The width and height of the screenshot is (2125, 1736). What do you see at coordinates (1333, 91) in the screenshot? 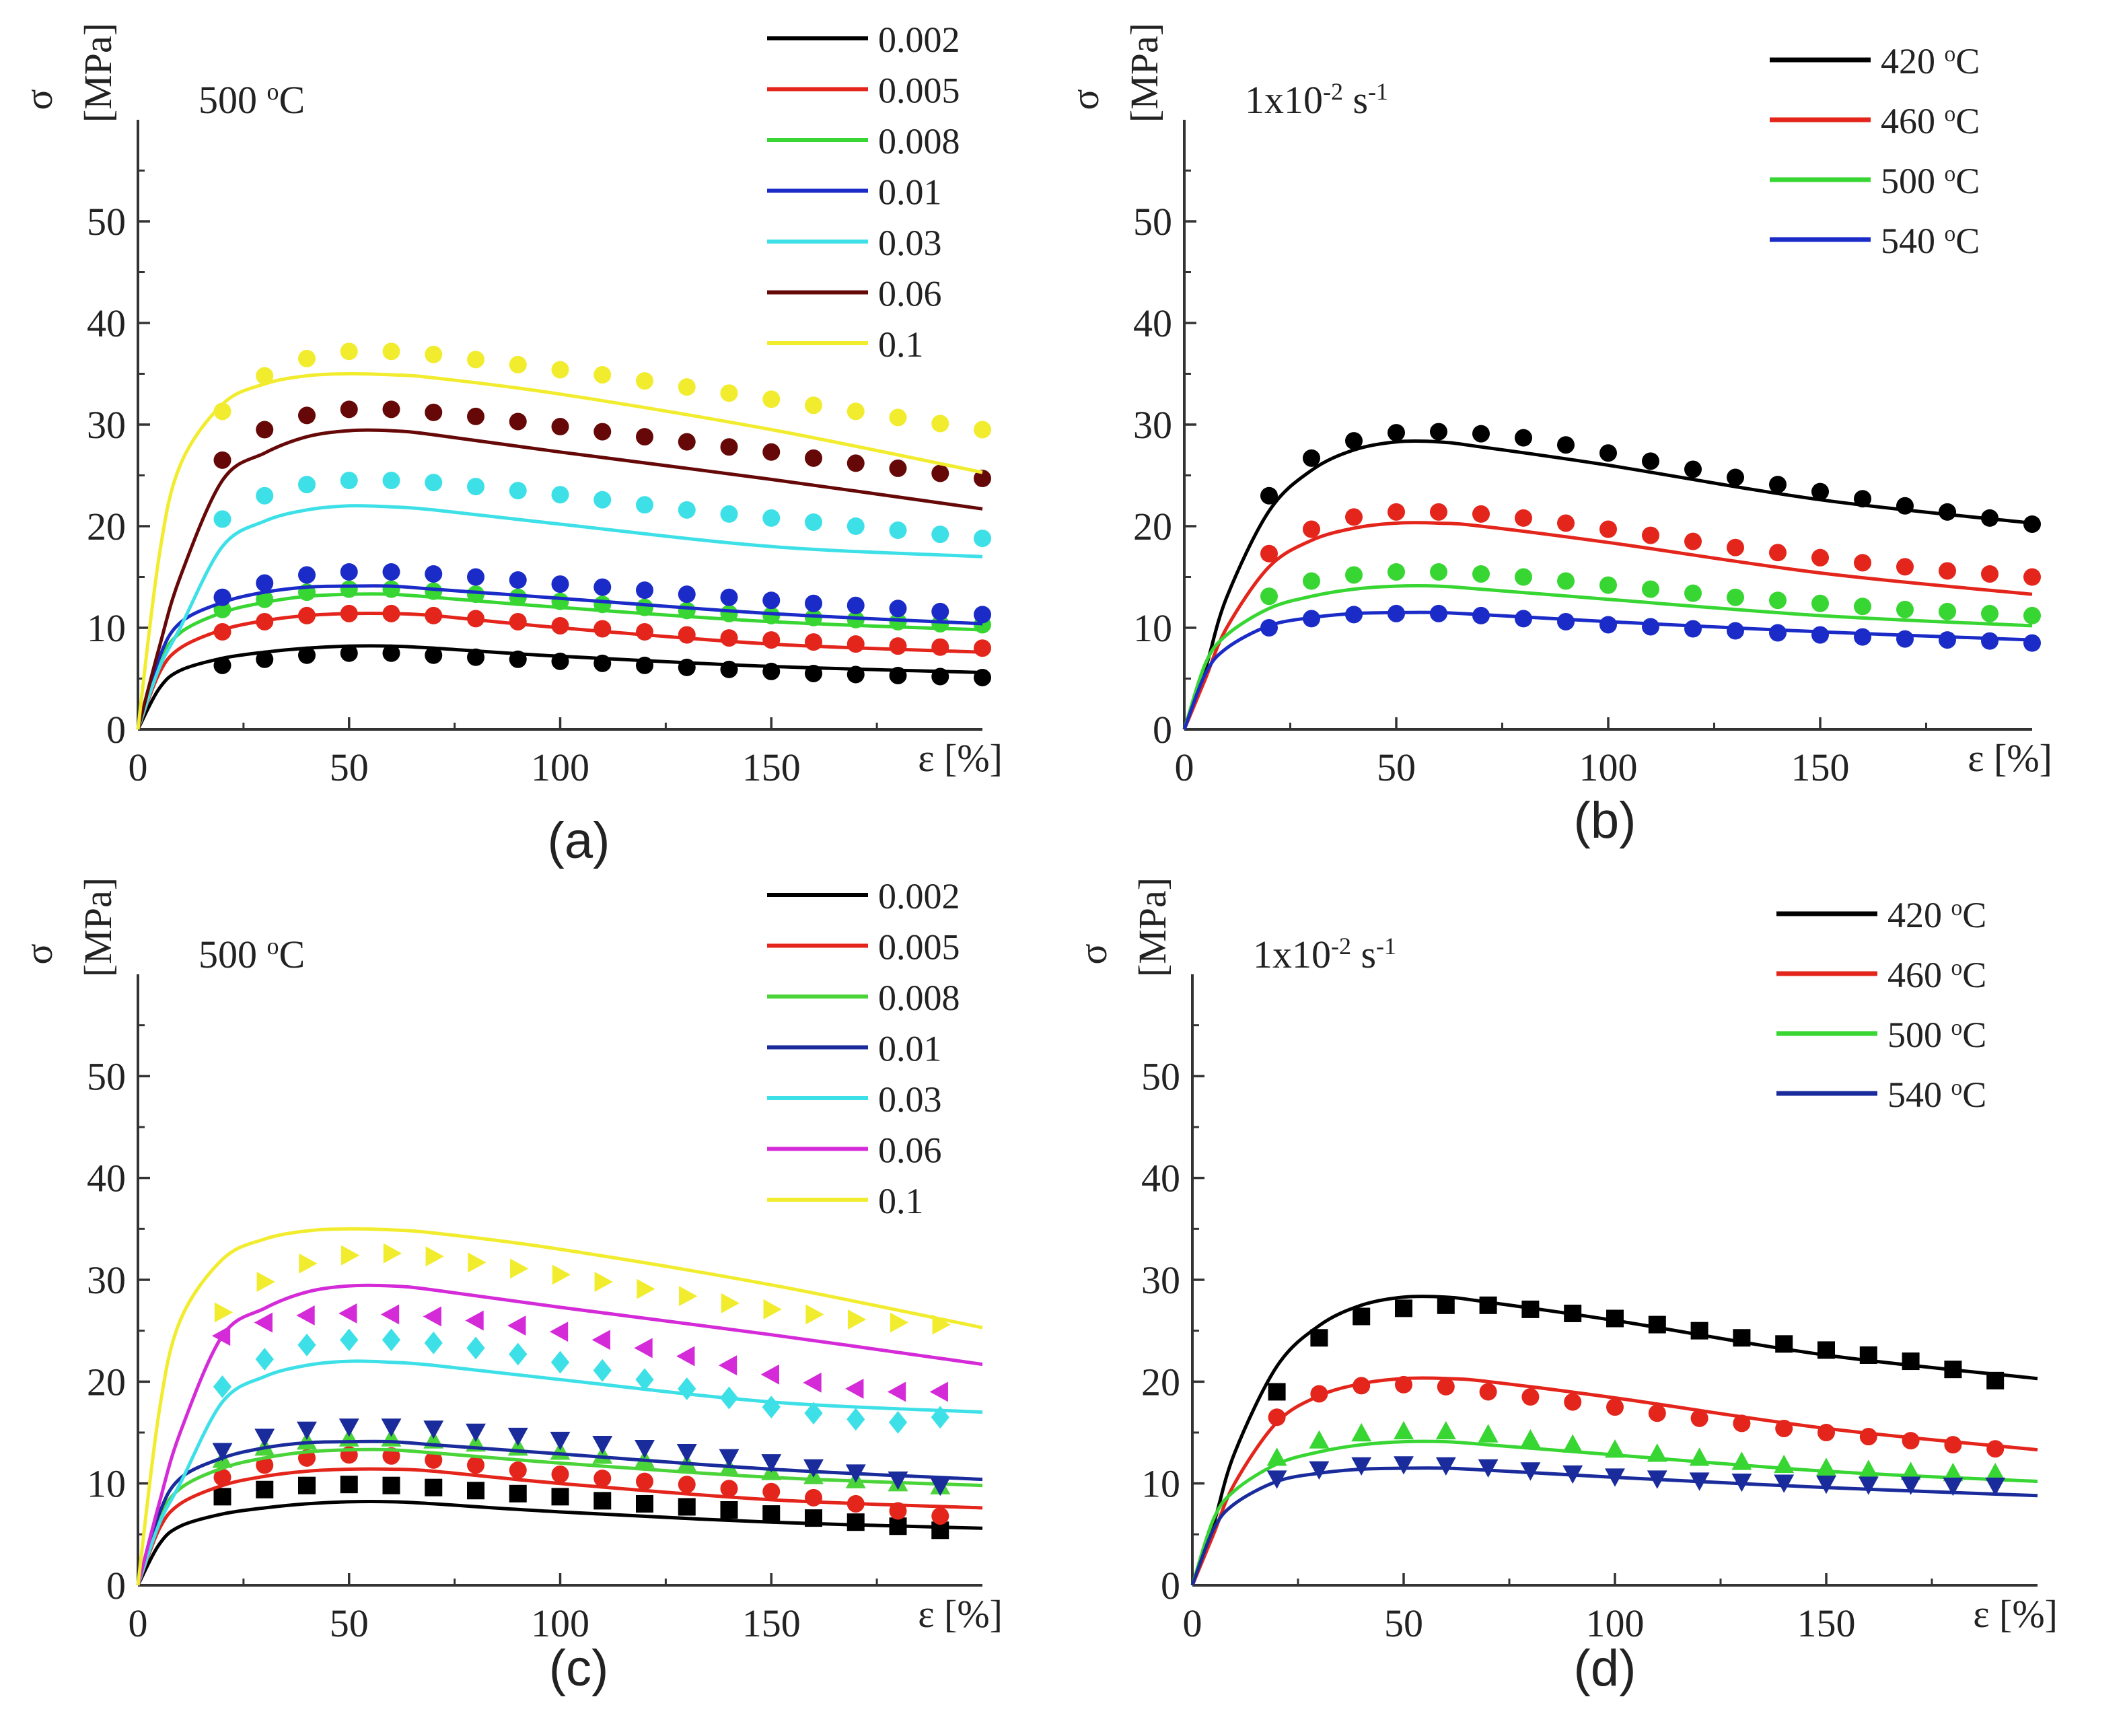
I see `condition-annotation-sup: -2` at bounding box center [1333, 91].